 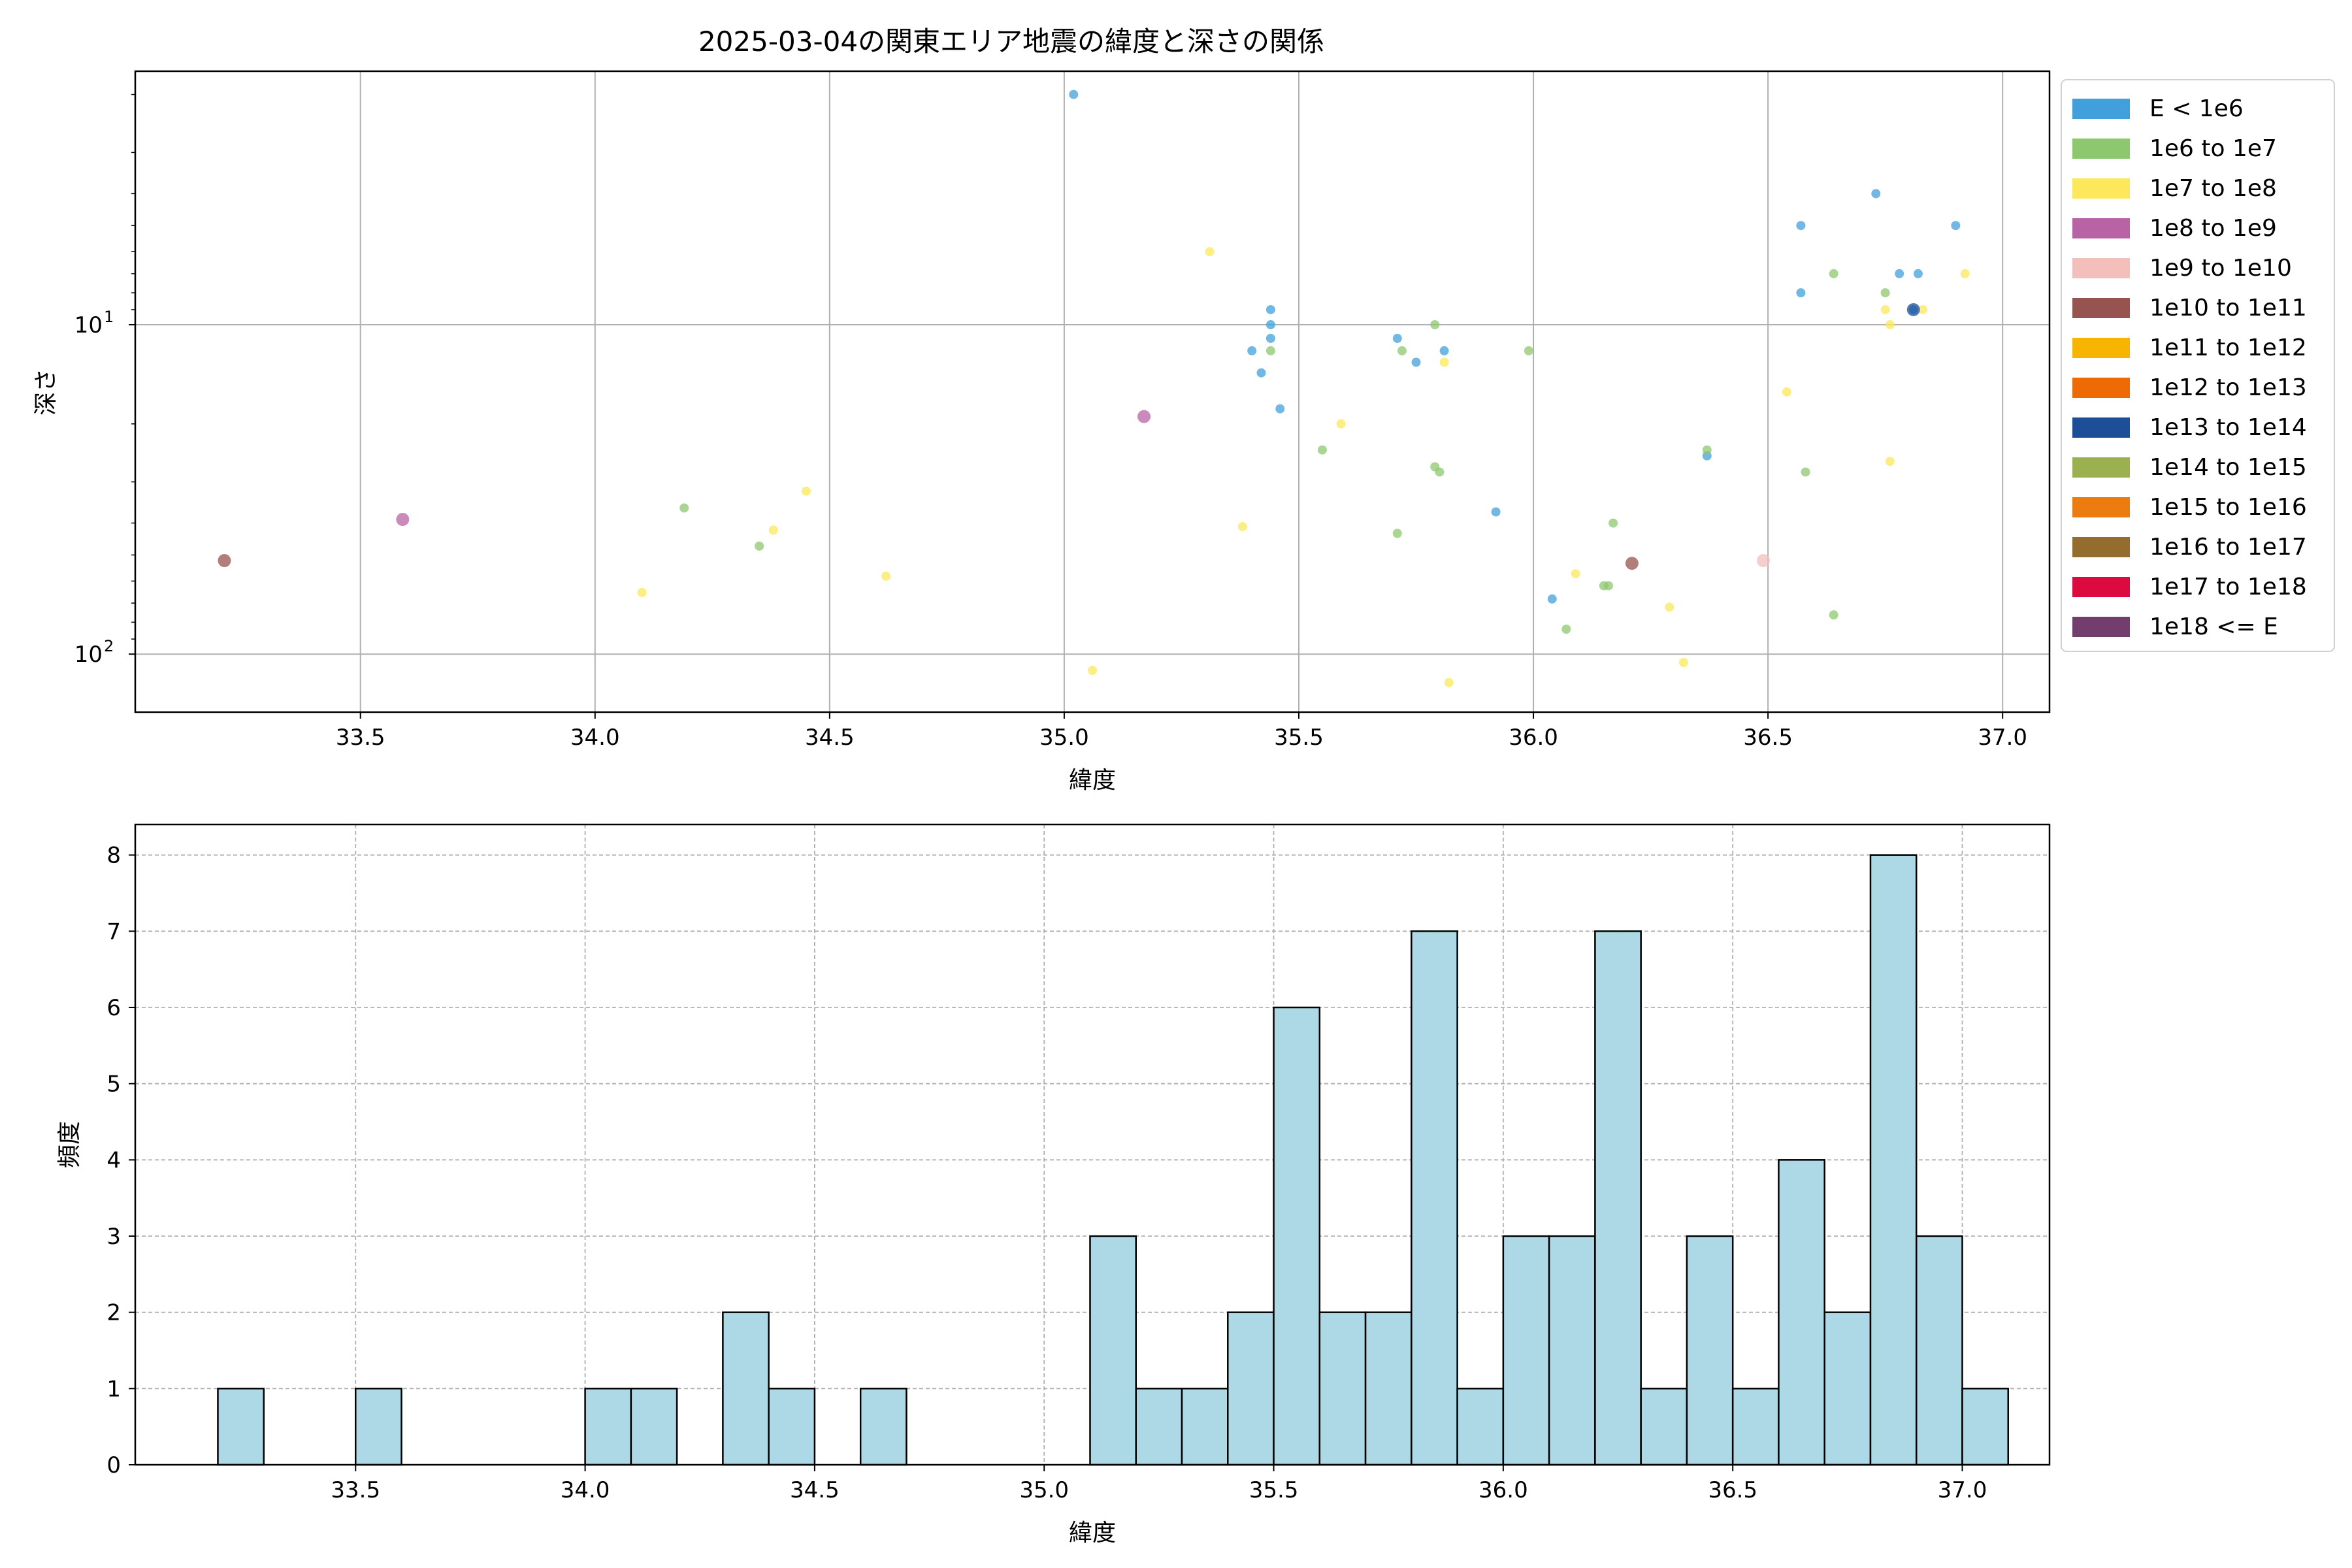 I want to click on histogram-y-tick-label: 6, so click(x=113, y=1008).